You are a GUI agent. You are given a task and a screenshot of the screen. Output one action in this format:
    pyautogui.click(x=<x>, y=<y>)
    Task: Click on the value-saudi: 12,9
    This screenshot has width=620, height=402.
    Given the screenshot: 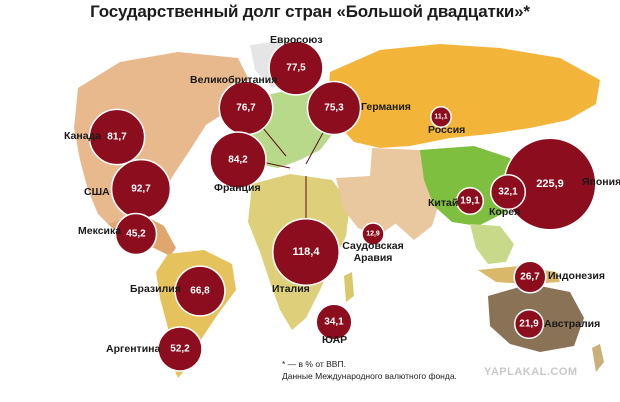 What is the action you would take?
    pyautogui.click(x=373, y=234)
    